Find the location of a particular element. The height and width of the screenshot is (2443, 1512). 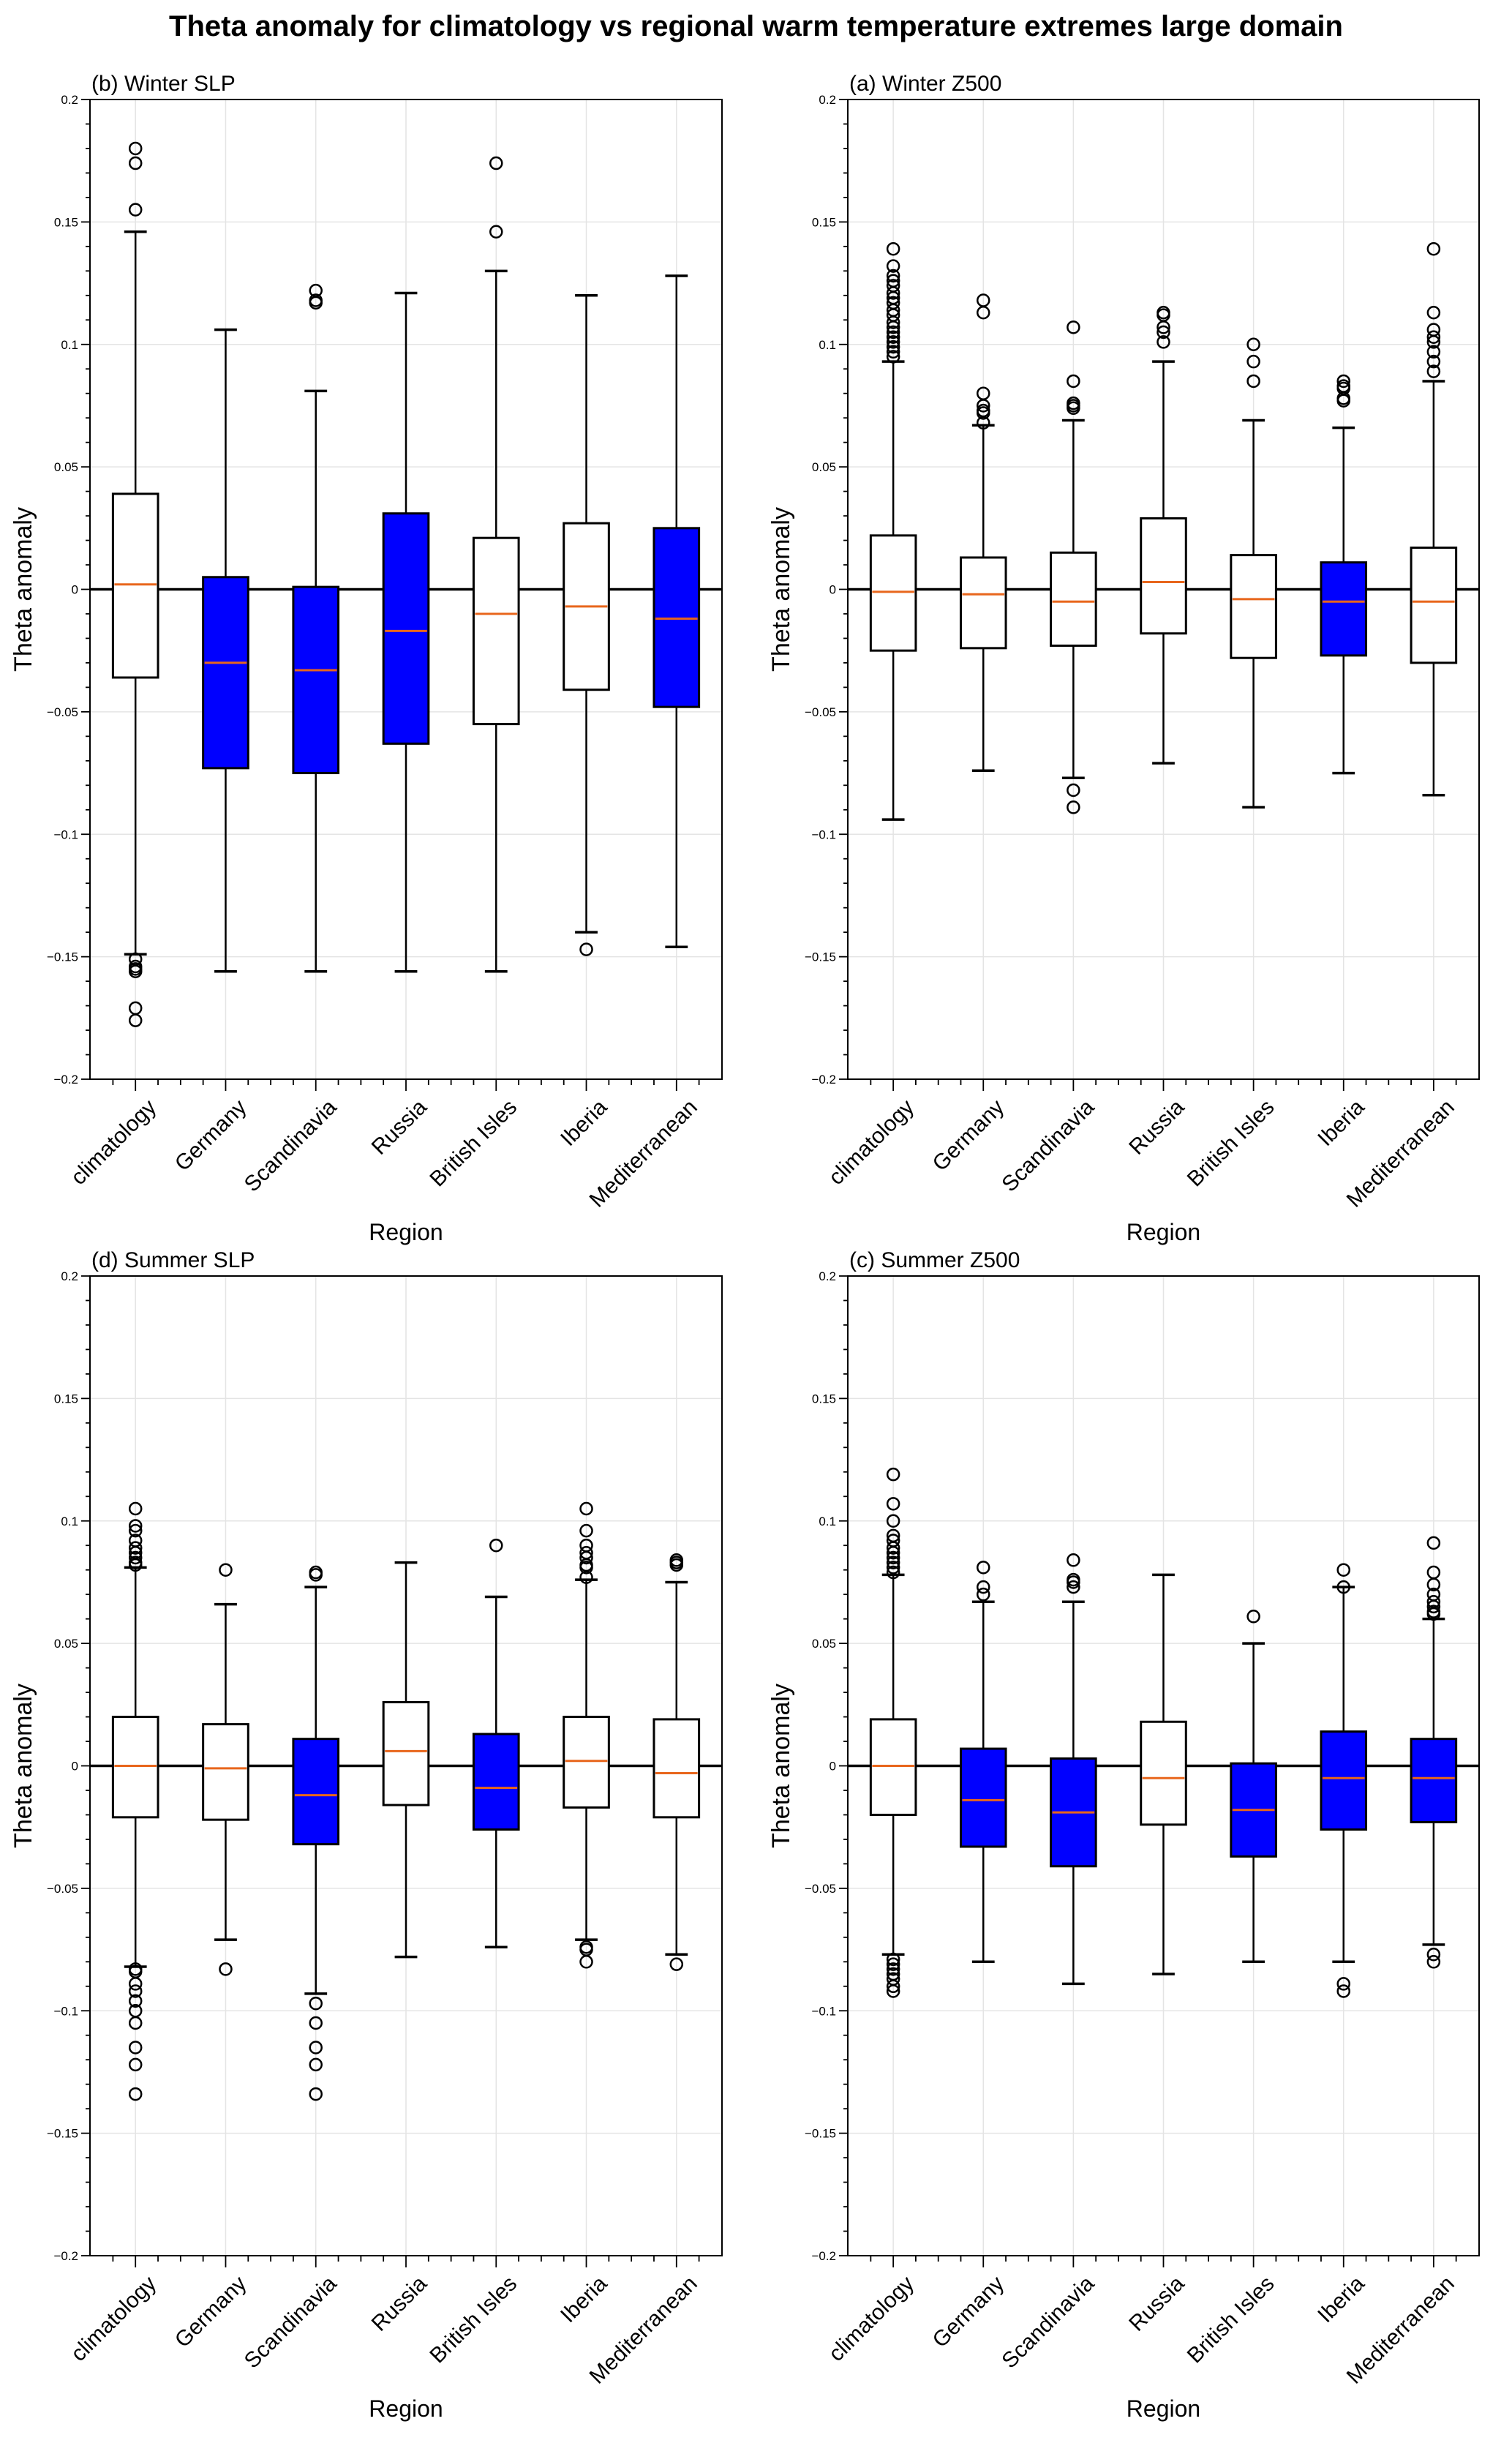

x-tick-label: British Isles is located at coordinates (474, 1143).